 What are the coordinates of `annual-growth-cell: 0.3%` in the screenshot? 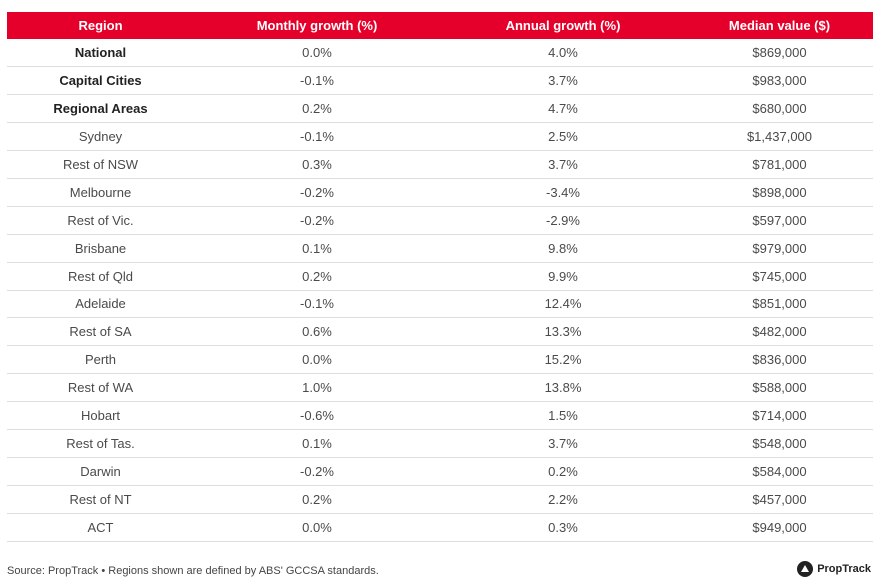 It's located at (563, 527).